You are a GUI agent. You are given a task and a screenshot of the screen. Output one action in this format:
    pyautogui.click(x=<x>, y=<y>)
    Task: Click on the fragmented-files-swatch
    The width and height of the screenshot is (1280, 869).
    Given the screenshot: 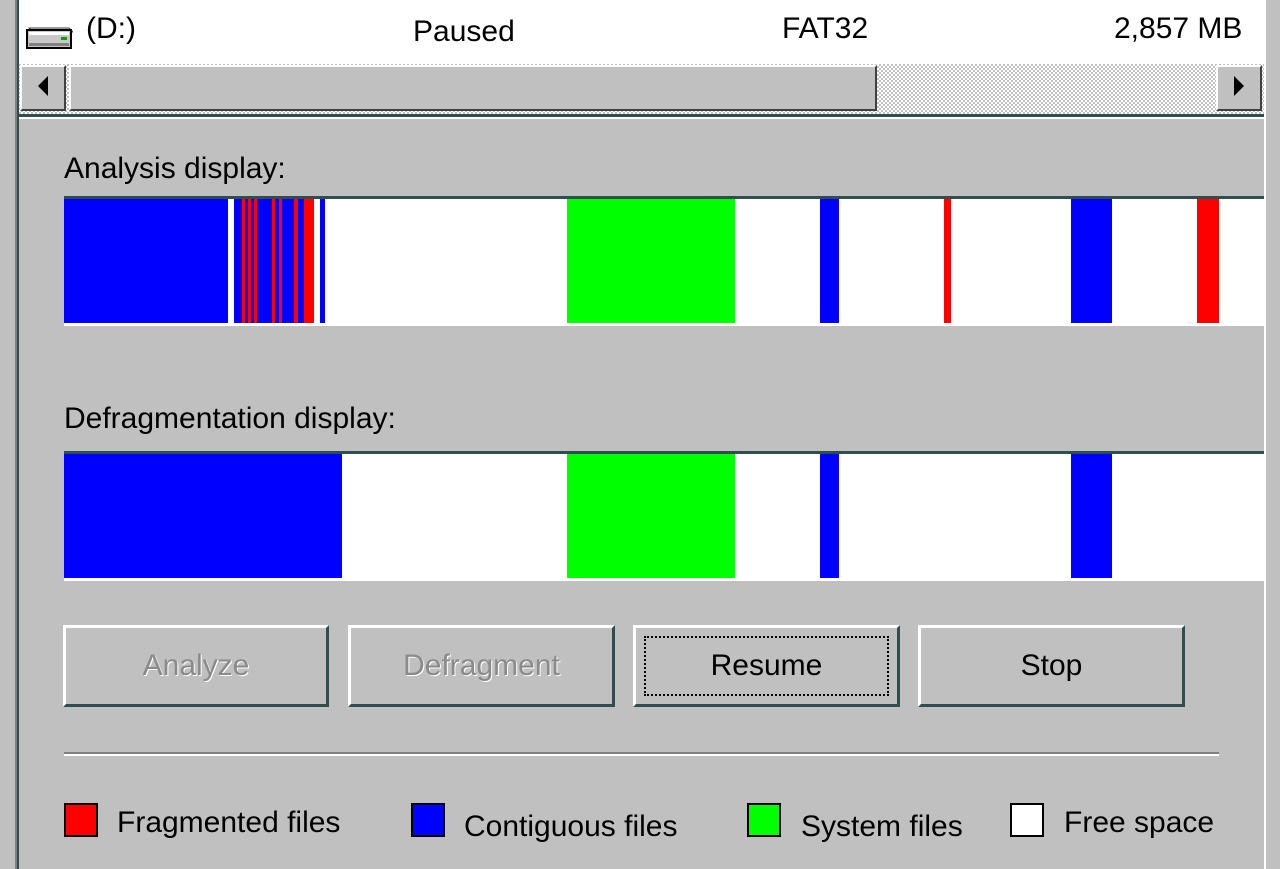 What is the action you would take?
    pyautogui.click(x=81, y=820)
    